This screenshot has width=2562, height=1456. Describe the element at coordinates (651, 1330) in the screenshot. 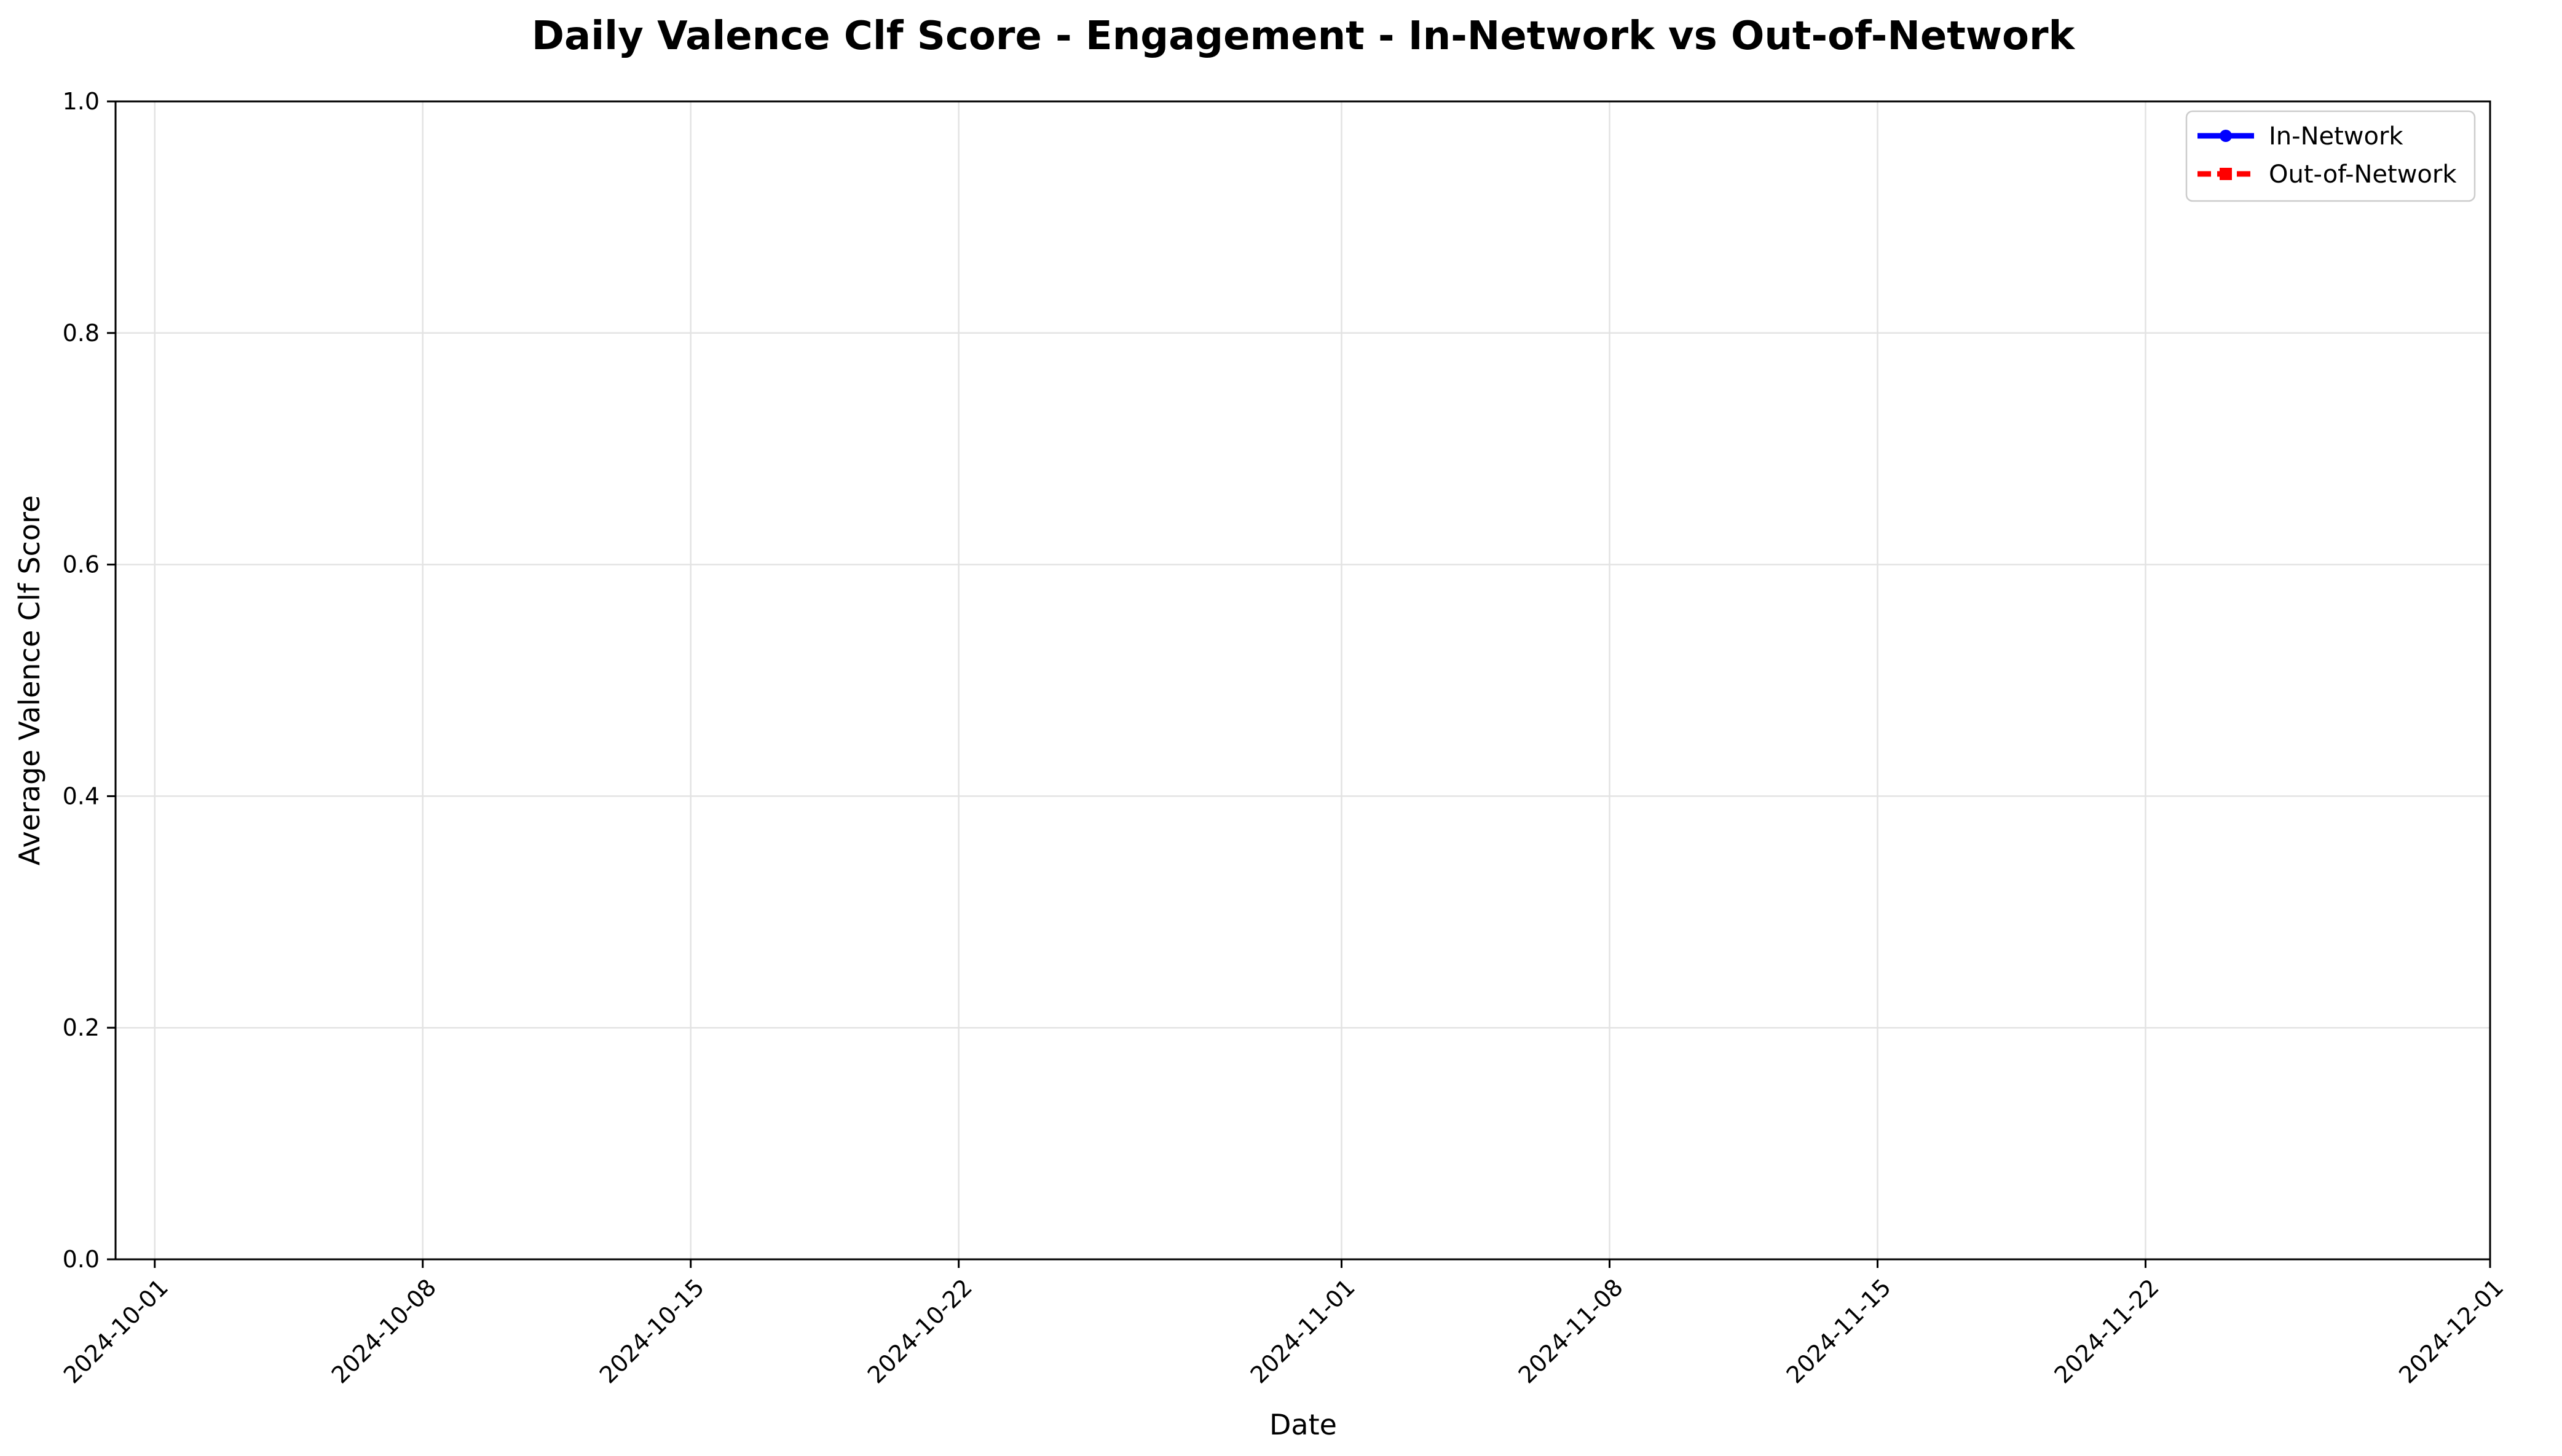

I see `x-tick-label: 2024-10-15` at that location.